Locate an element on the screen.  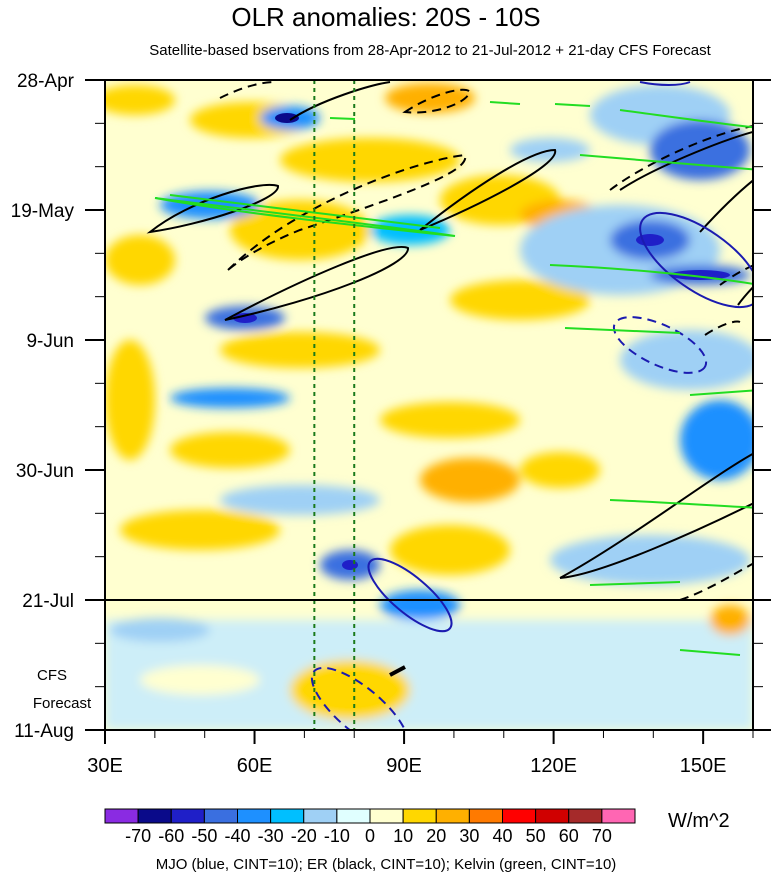
colorbar-level-label: -70 is located at coordinates (138, 836).